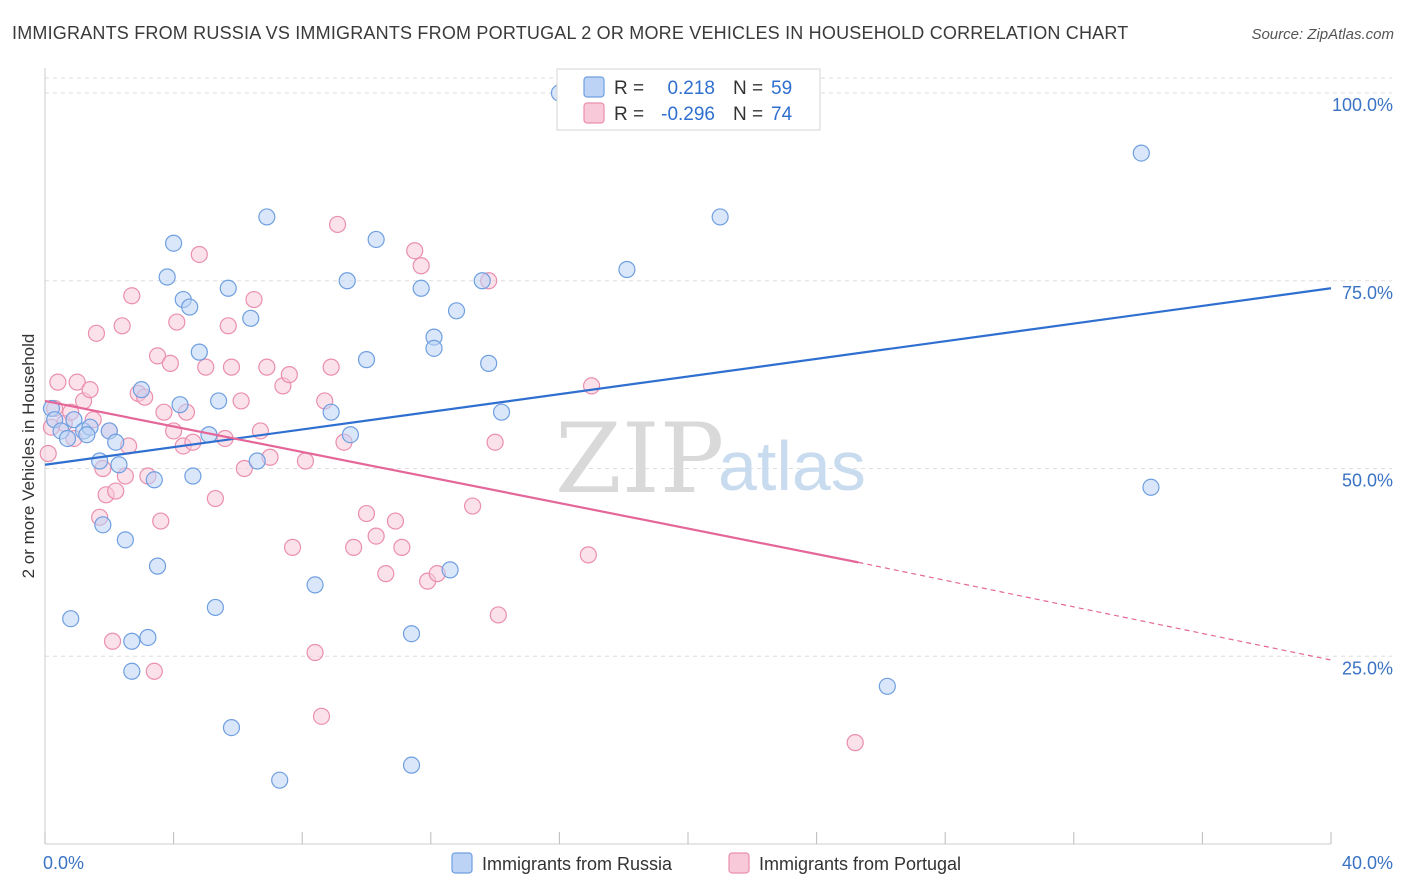 The image size is (1406, 892). What do you see at coordinates (782, 114) in the screenshot?
I see `stats-portugal-n-value: 74` at bounding box center [782, 114].